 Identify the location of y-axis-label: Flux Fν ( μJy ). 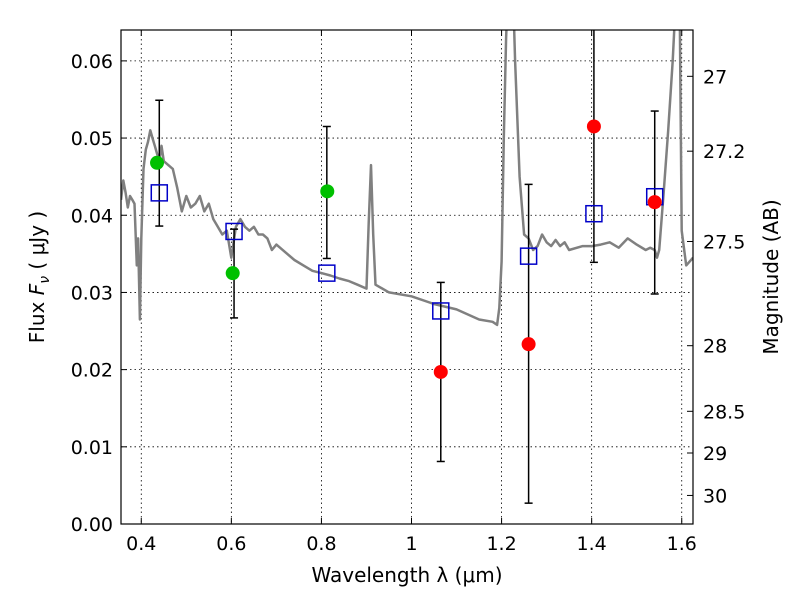
(39, 277).